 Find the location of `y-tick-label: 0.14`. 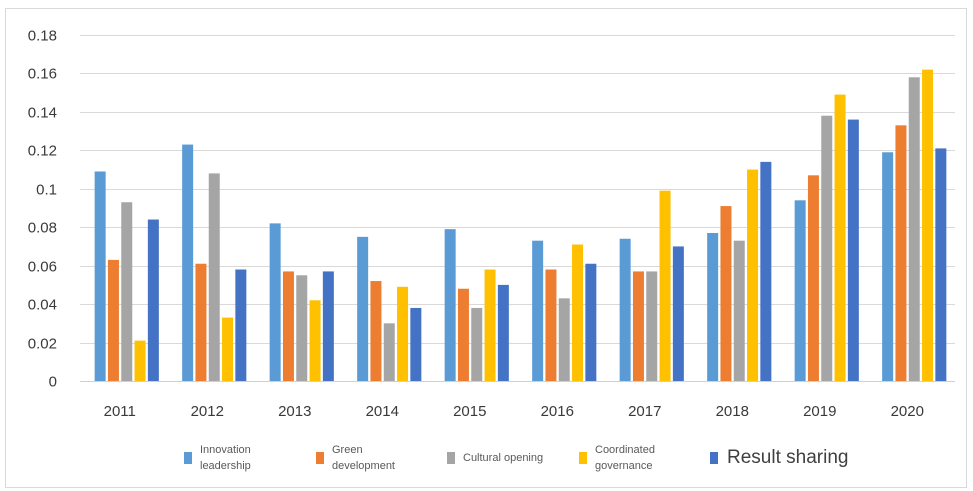

y-tick-label: 0.14 is located at coordinates (42, 113).